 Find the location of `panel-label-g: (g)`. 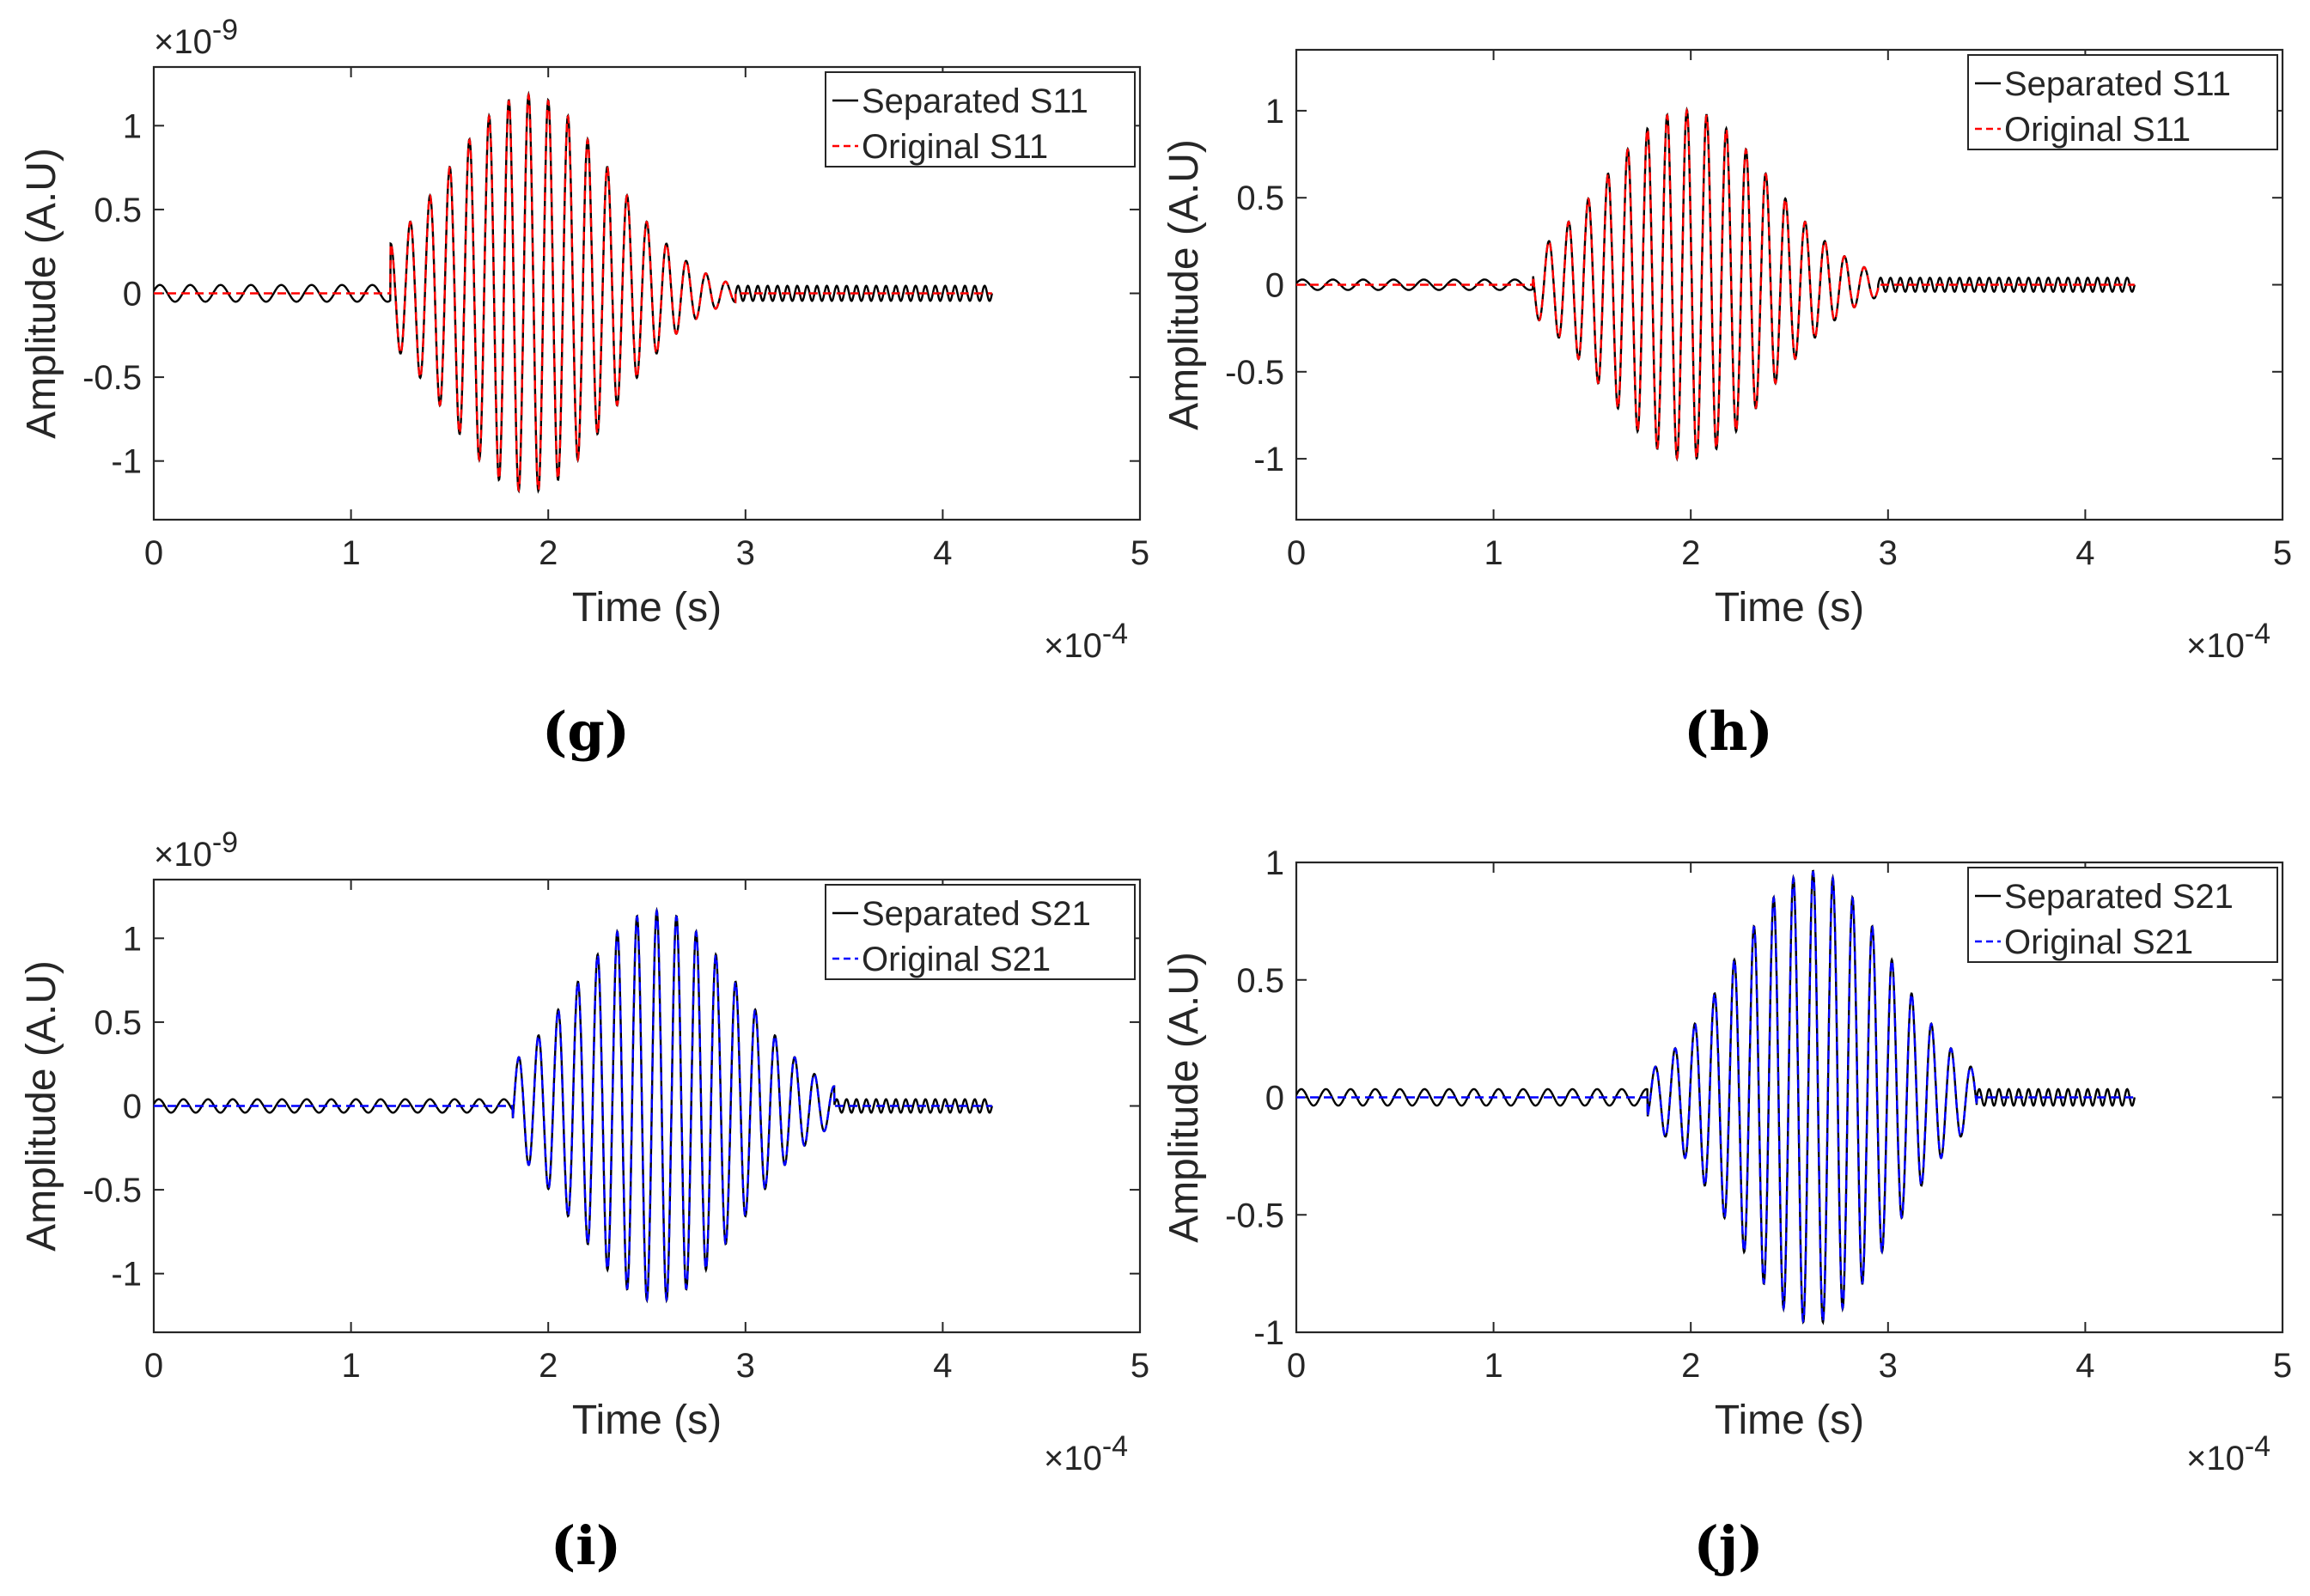

panel-label-g: (g) is located at coordinates (586, 731).